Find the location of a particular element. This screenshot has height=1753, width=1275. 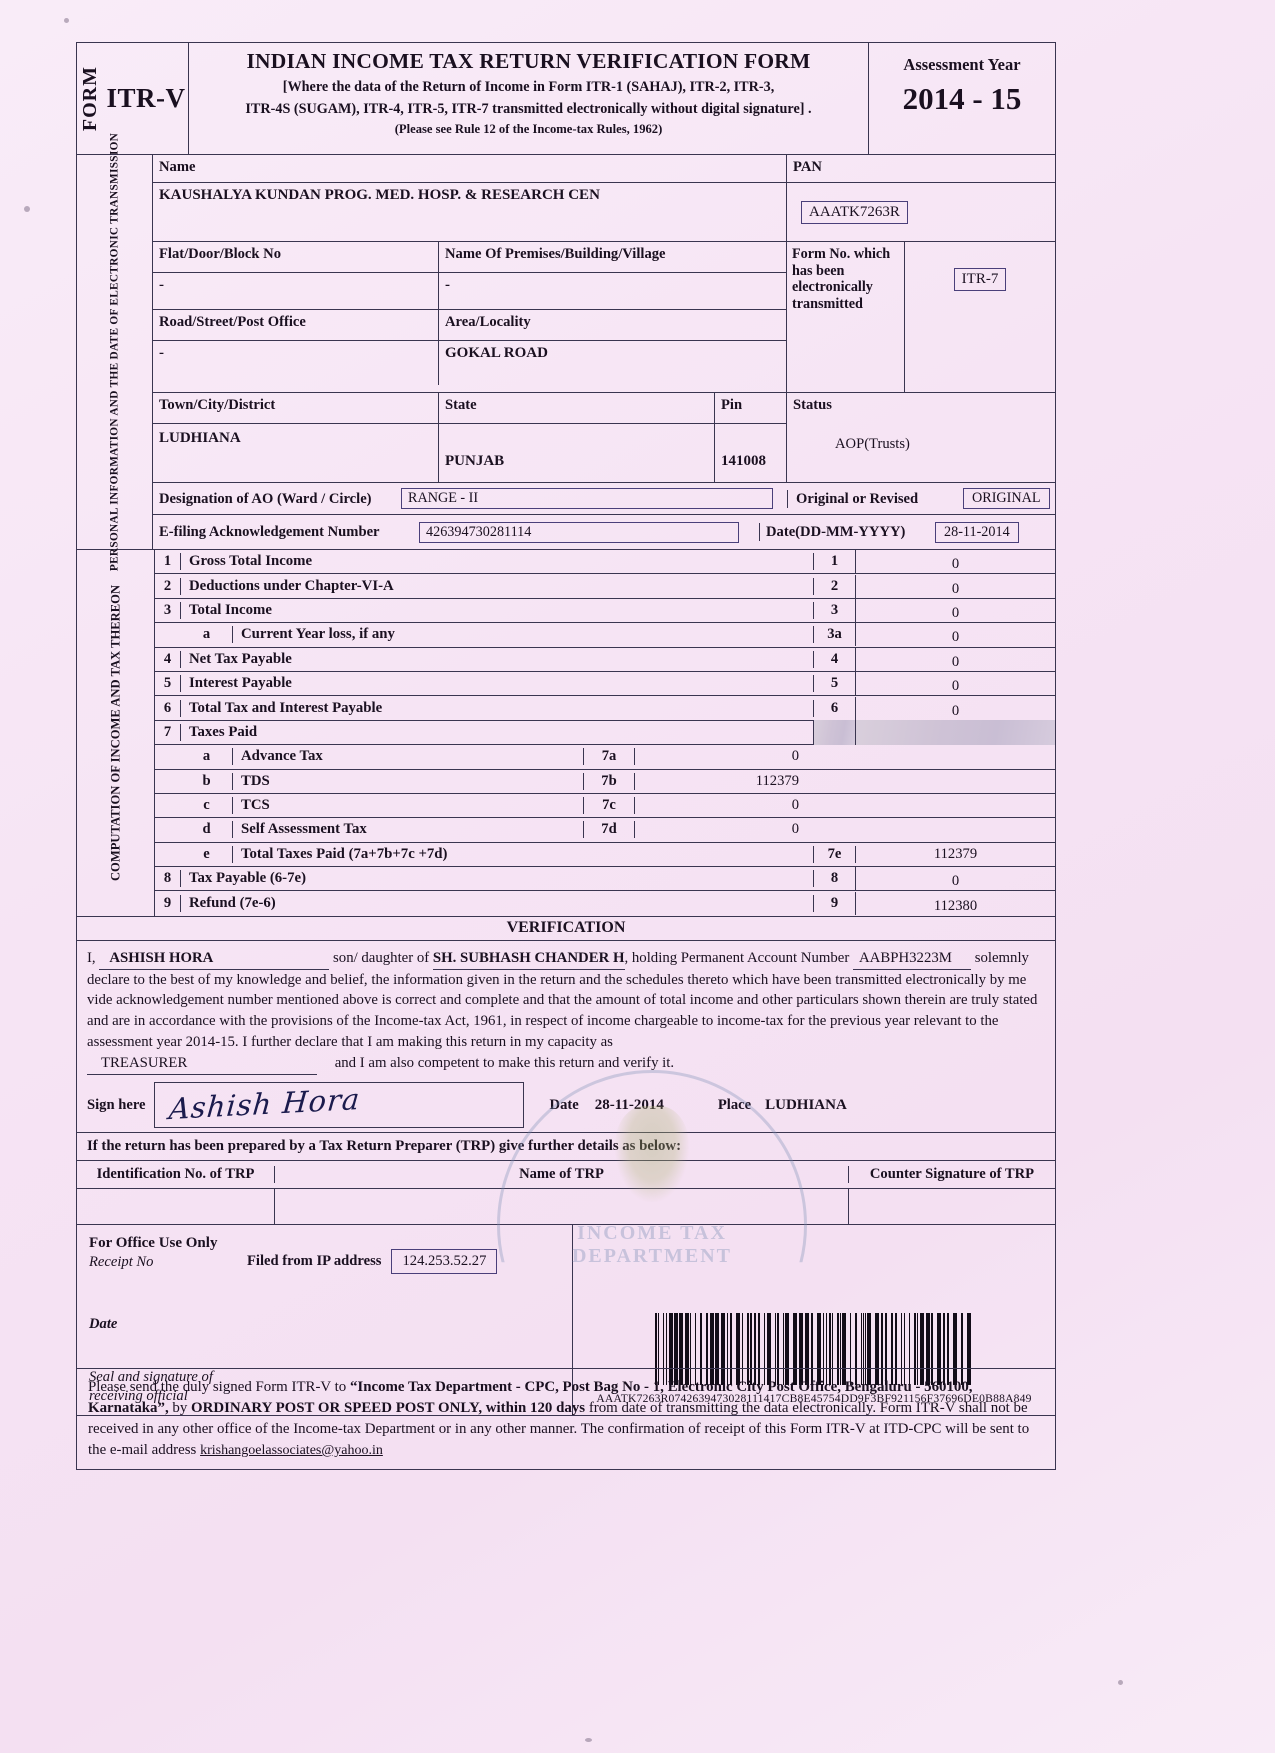

flat-label: Flat/Door/Block No is located at coordinates (220, 254).